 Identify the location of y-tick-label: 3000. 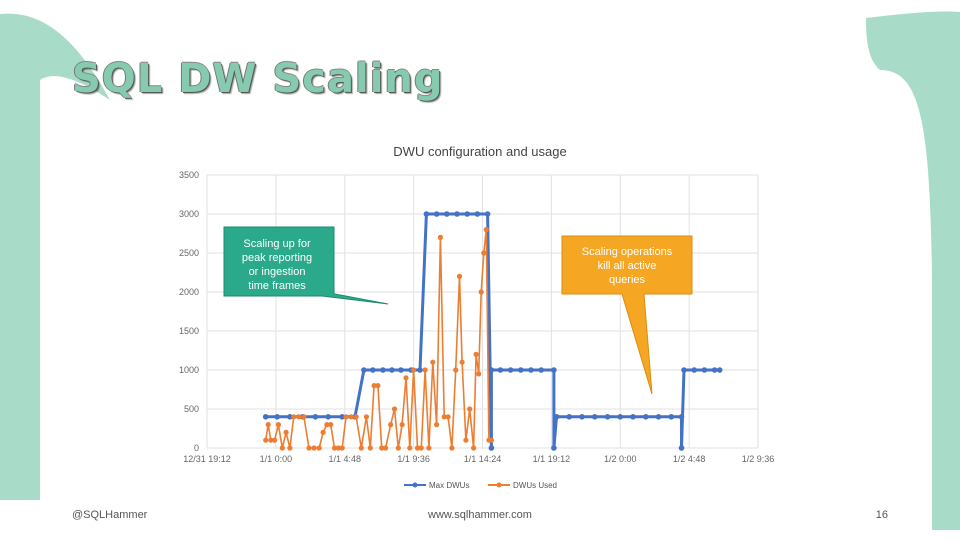
(189, 214).